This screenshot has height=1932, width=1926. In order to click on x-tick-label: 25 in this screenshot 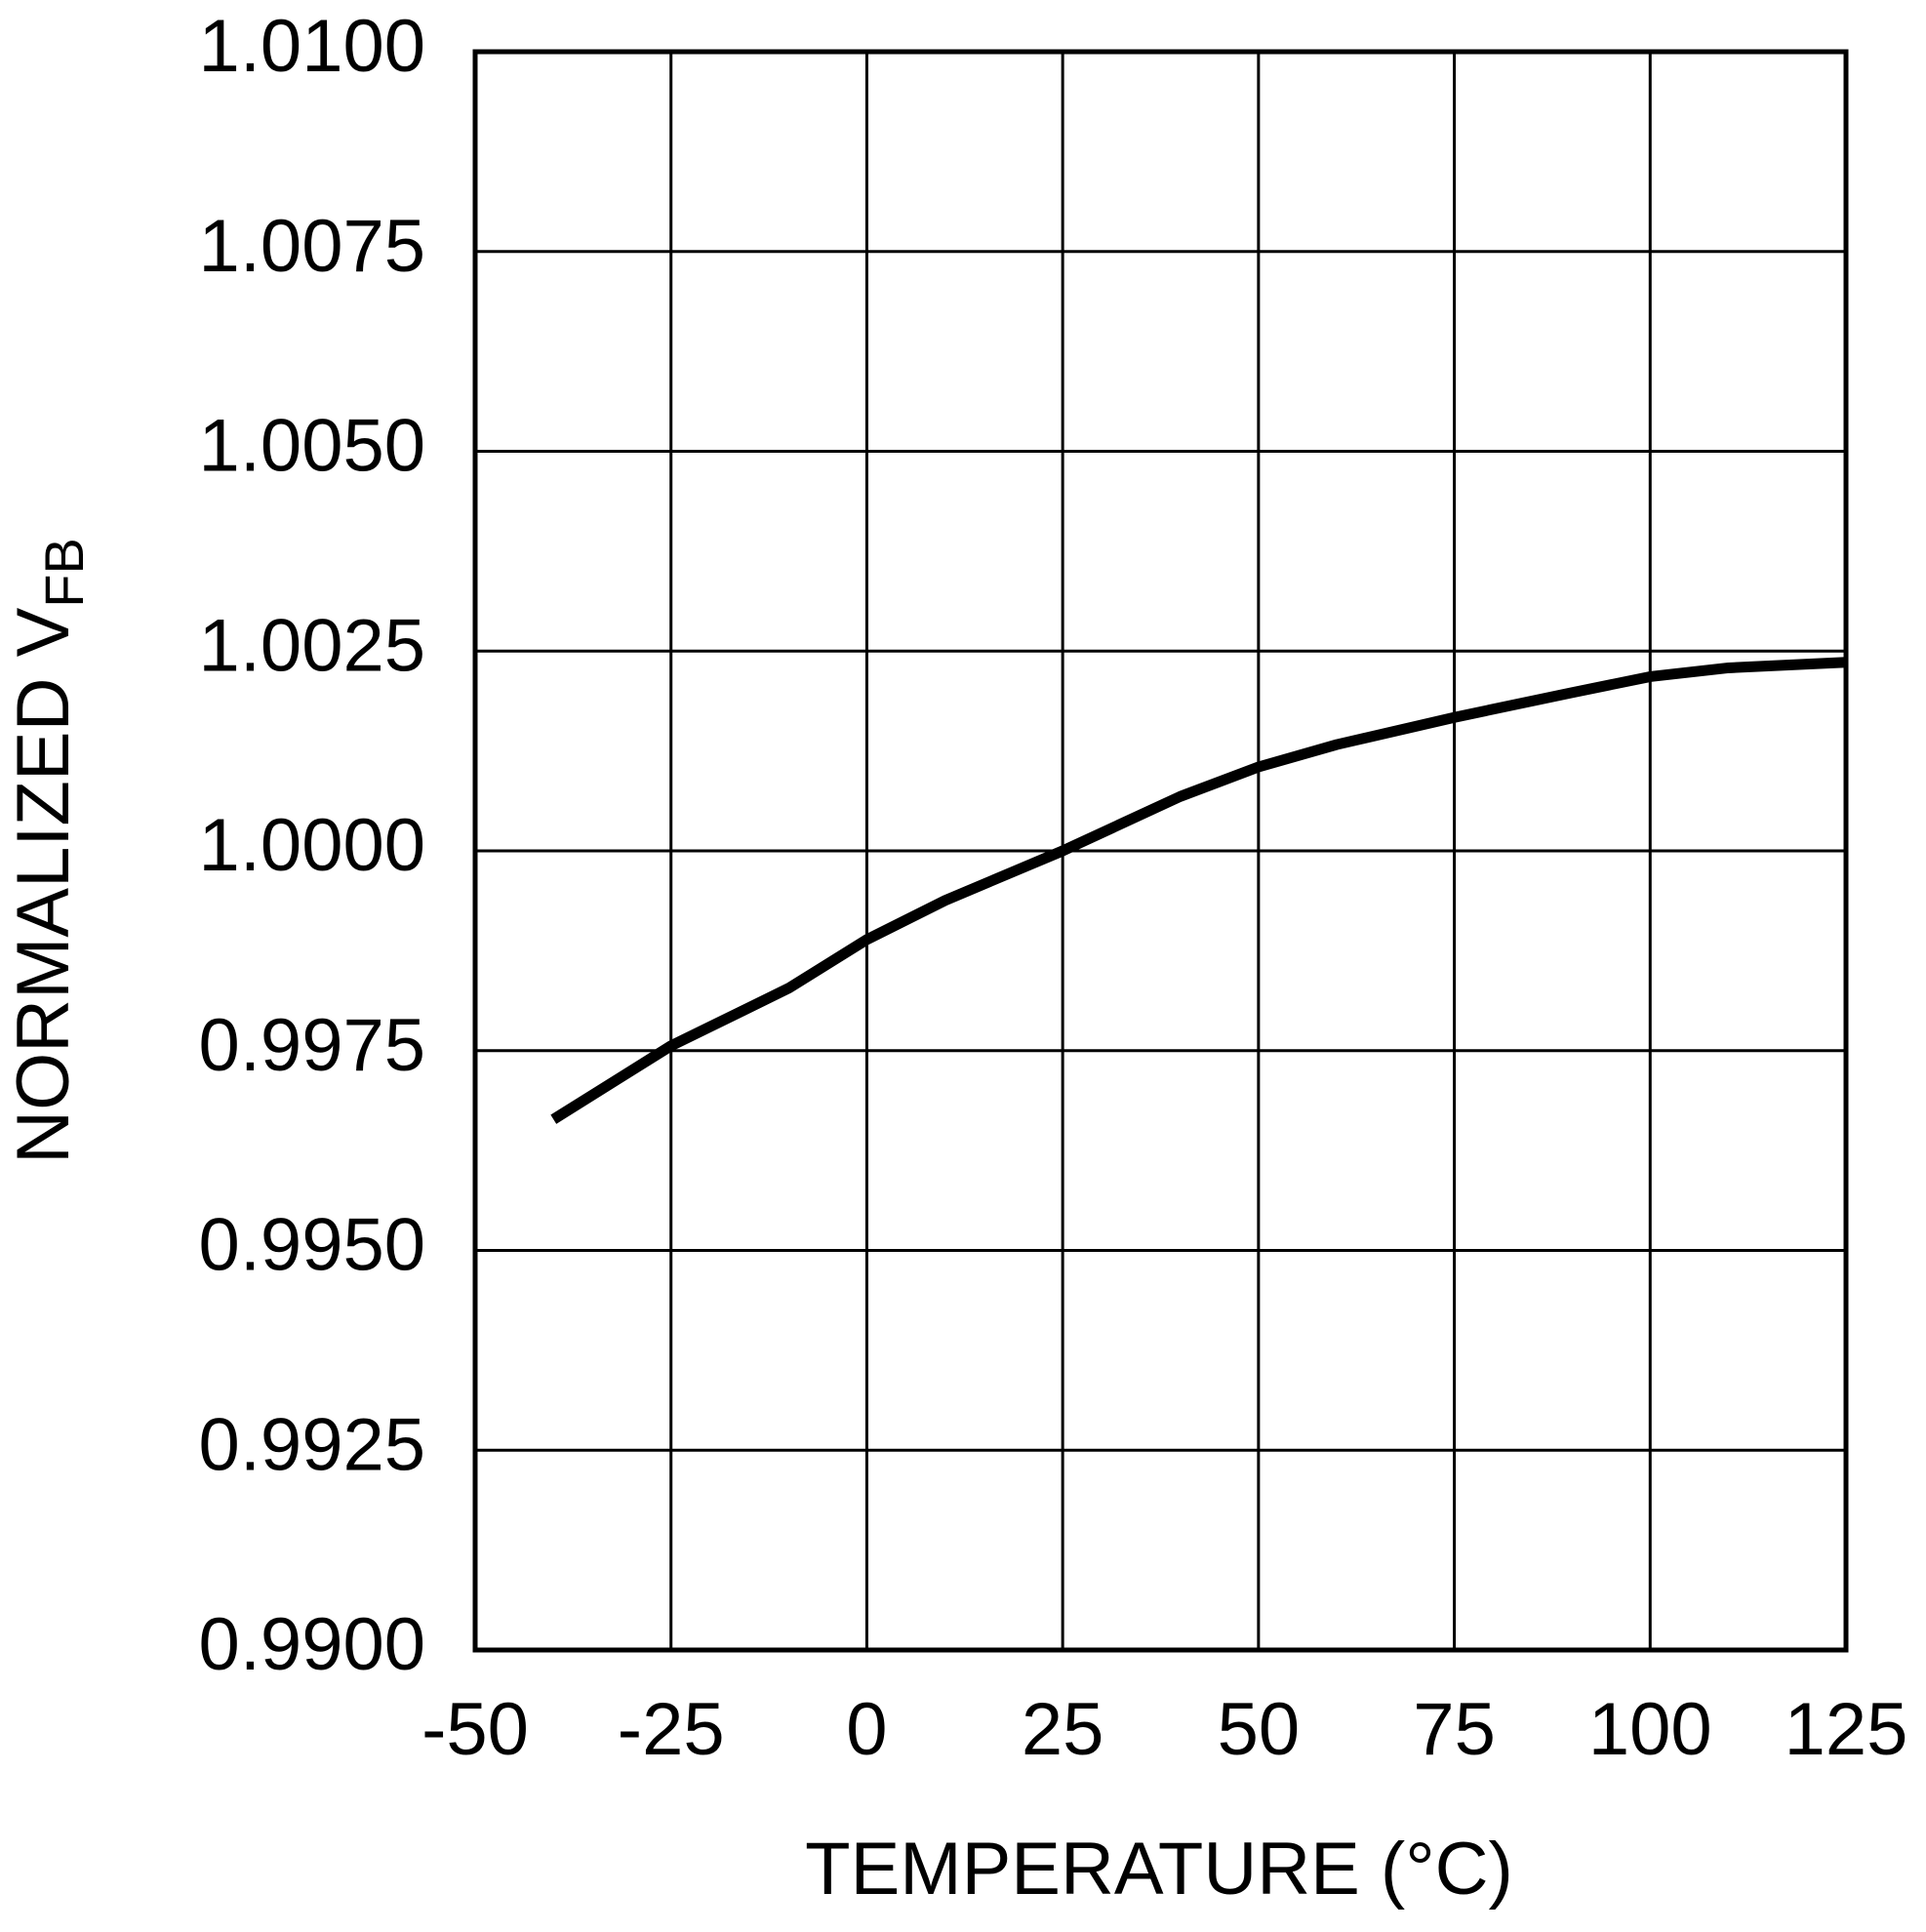, I will do `click(1063, 1729)`.